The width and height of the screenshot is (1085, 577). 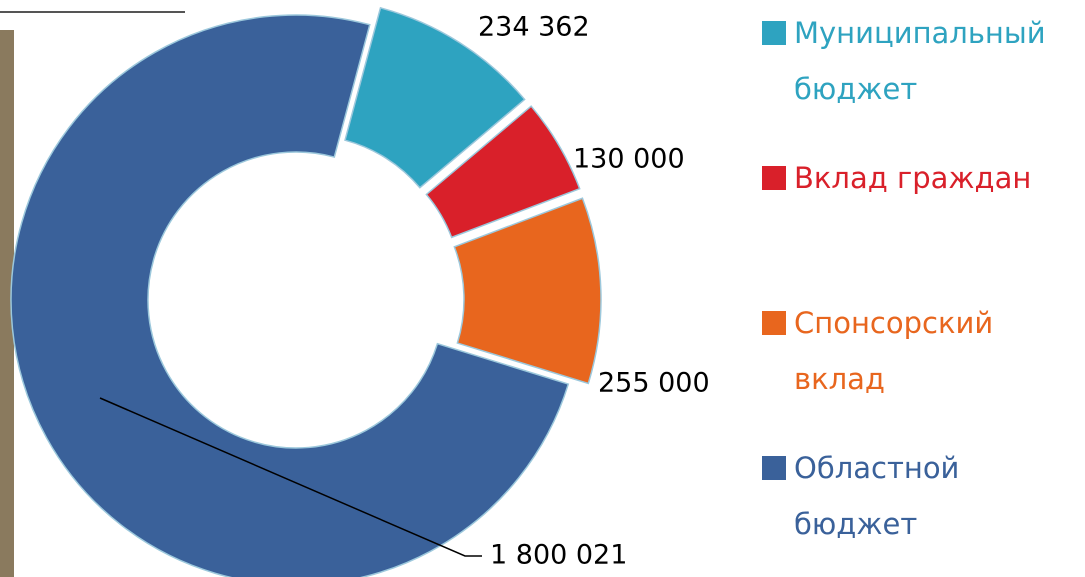 I want to click on legend-label: Областной бюджет, so click(x=877, y=496).